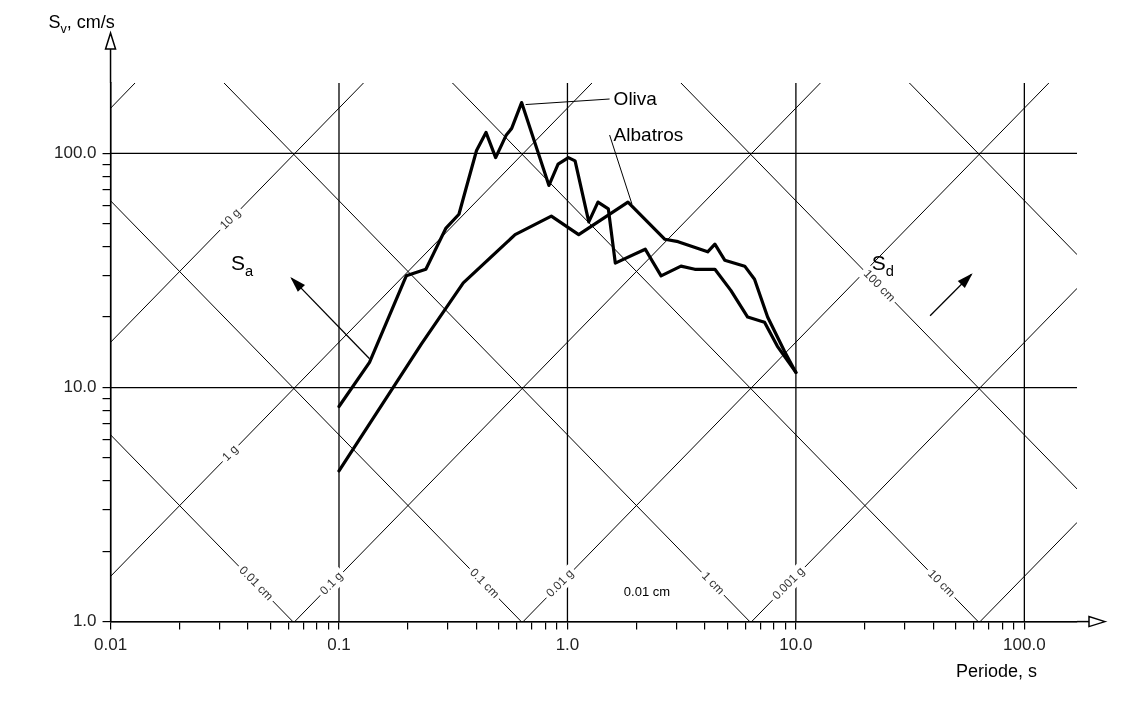 This screenshot has width=1125, height=706. Describe the element at coordinates (339, 645) in the screenshot. I see `x-tick-label: 0.1` at that location.